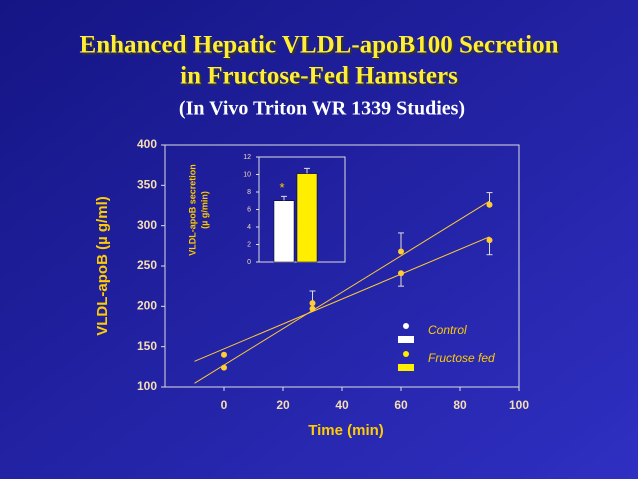 This screenshot has width=638, height=479. I want to click on inset-y-title: VLDL-apoB secretion, so click(192, 210).